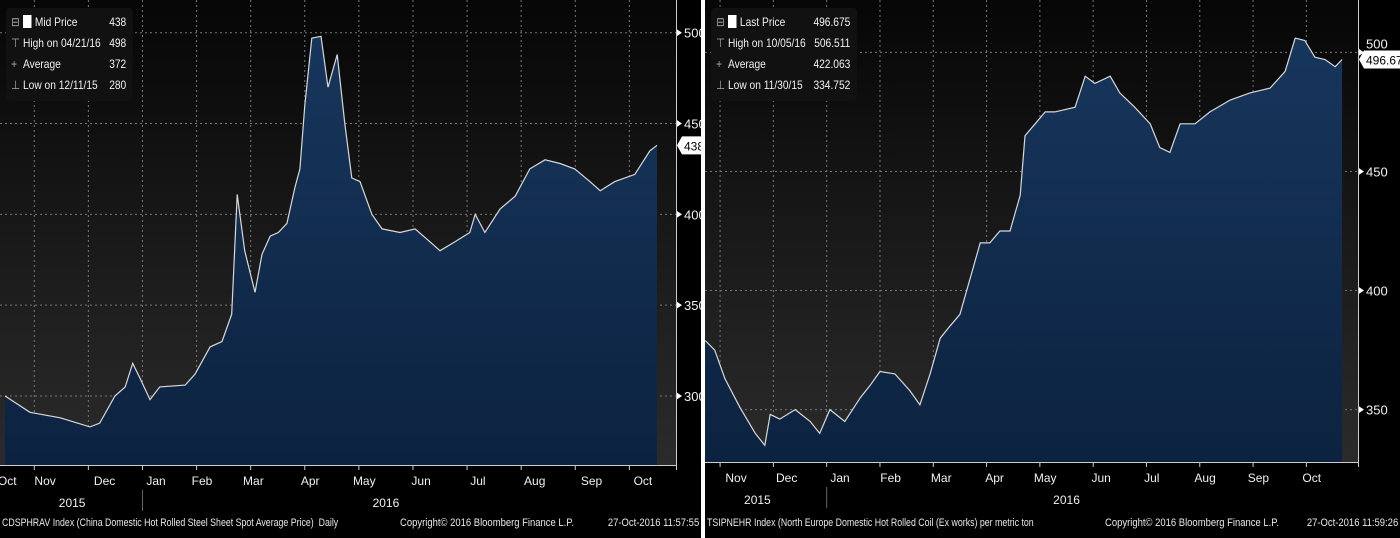 This screenshot has width=1400, height=538. I want to click on last-value-label: 496.675, so click(1383, 61).